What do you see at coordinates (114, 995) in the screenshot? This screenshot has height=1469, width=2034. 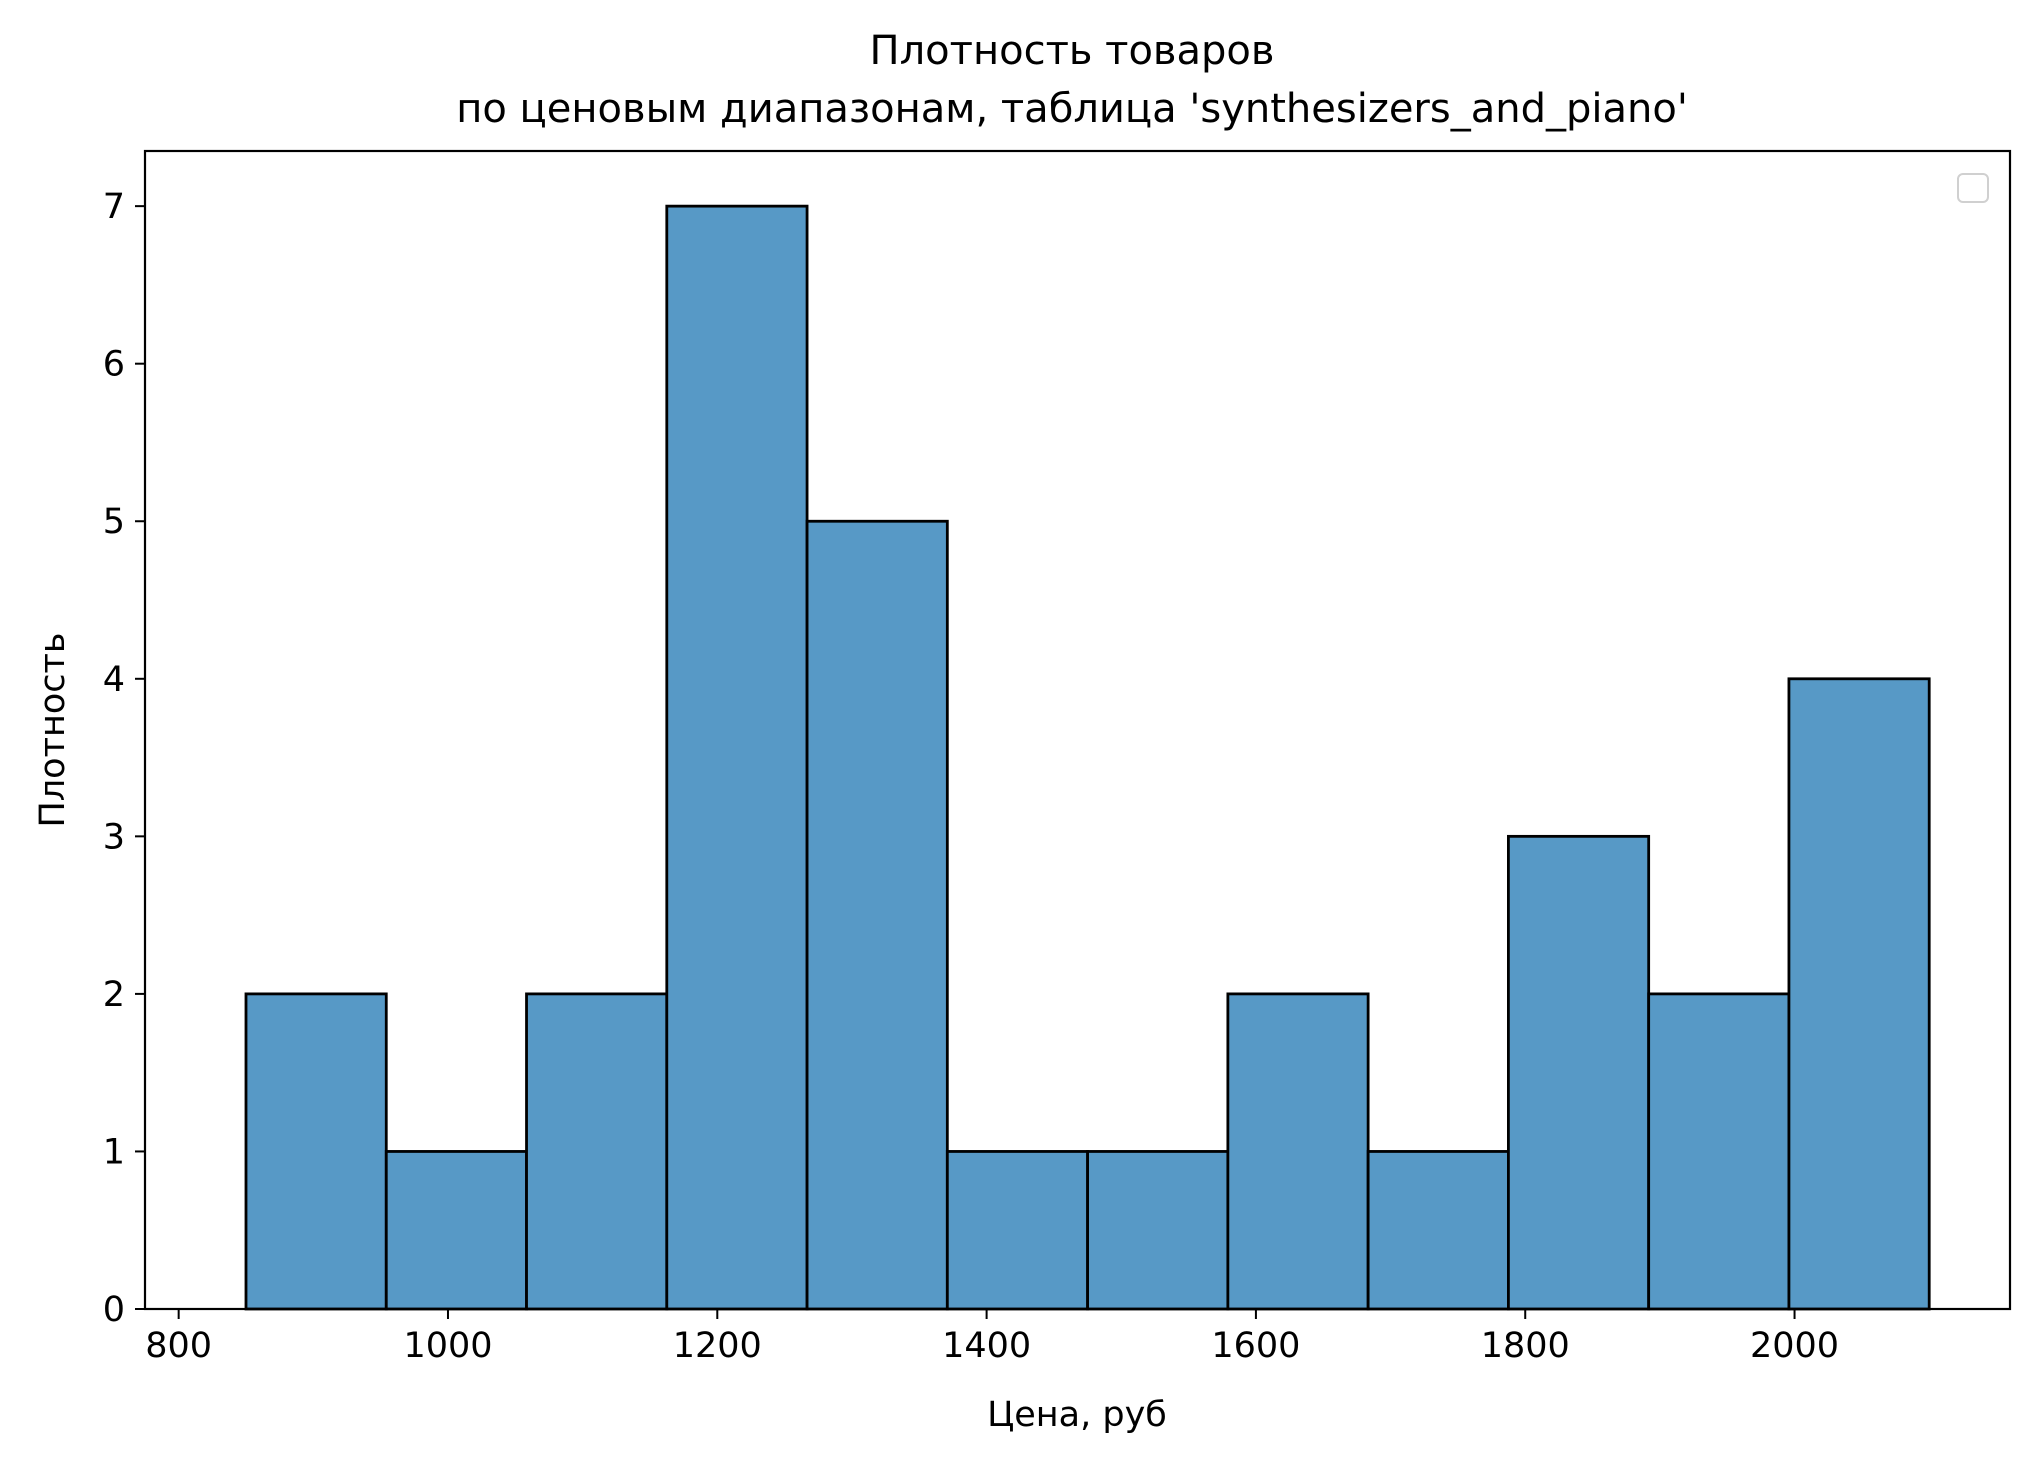 I see `y-tick-label: 2` at bounding box center [114, 995].